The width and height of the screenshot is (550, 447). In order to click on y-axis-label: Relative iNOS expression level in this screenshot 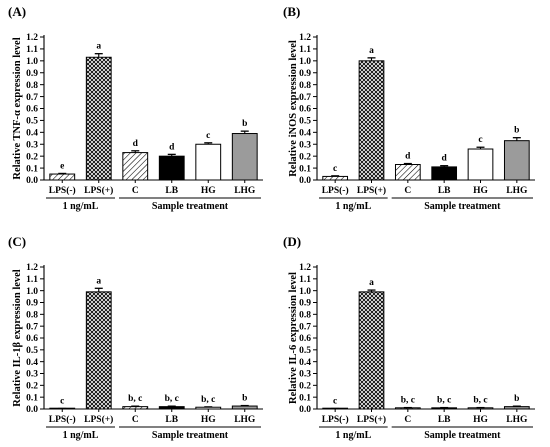, I will do `click(293, 108)`.